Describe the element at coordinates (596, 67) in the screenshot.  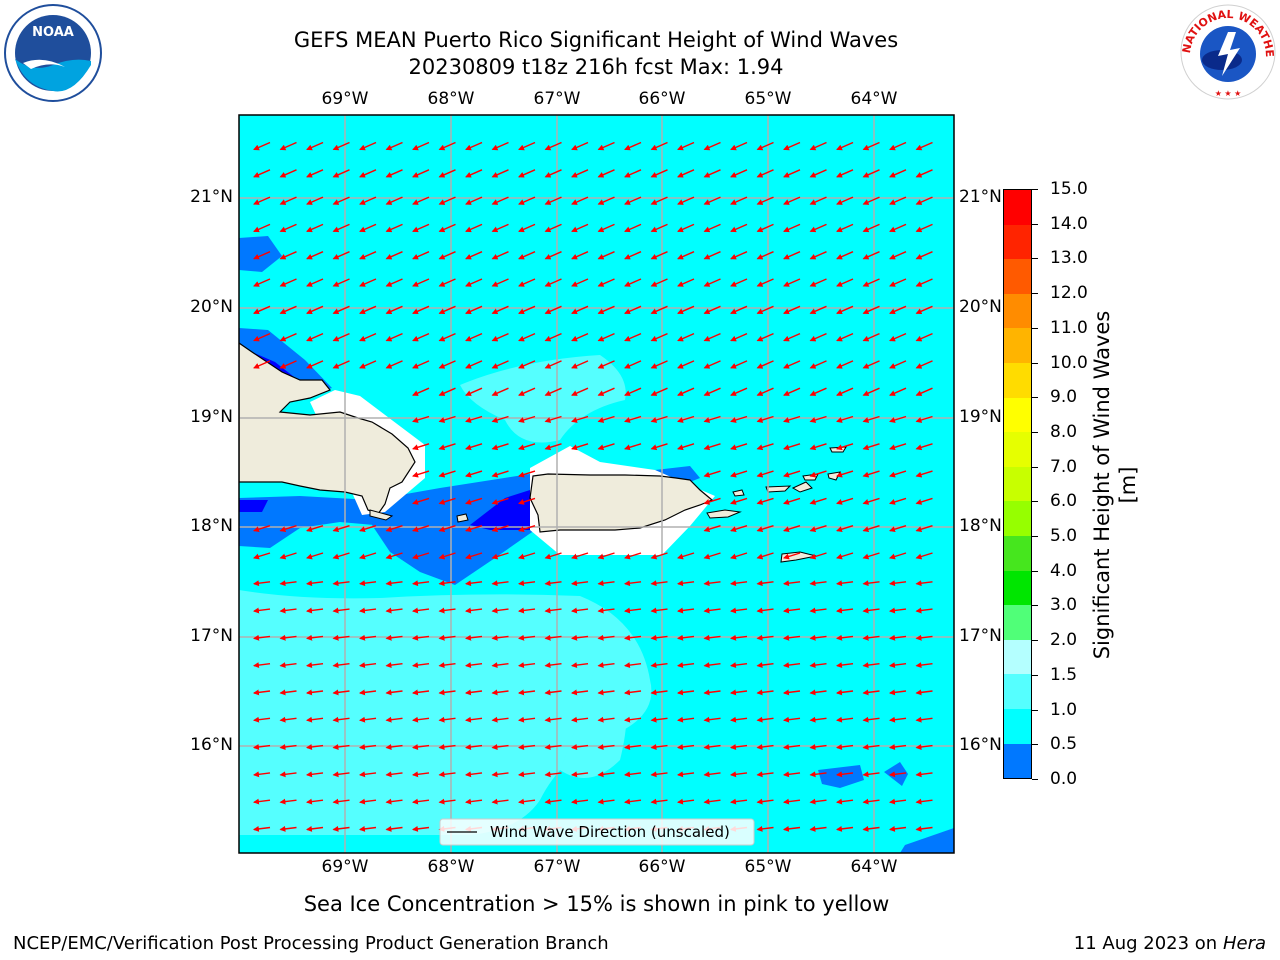
I see `chart-title-line2: 20230809 t18z 216h fcst Max: 1.94` at that location.